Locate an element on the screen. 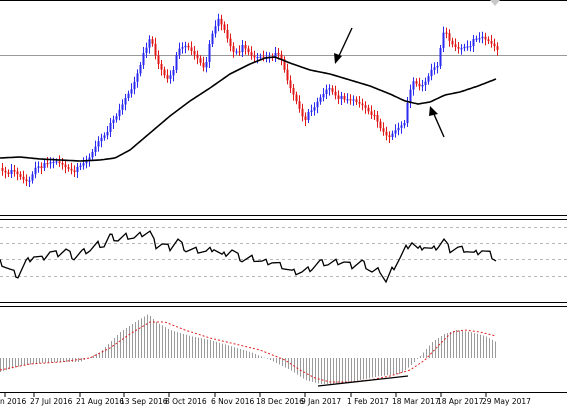 This screenshot has width=567, height=414. time-label-8: 1 Feb 2017 is located at coordinates (368, 401).